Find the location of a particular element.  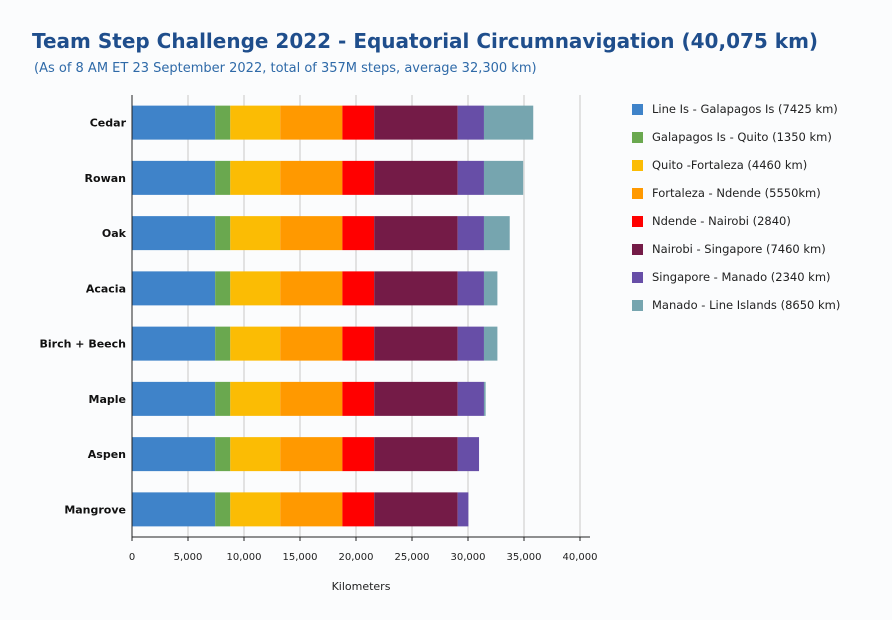

x-tick-label: 20,000 is located at coordinates (356, 557).